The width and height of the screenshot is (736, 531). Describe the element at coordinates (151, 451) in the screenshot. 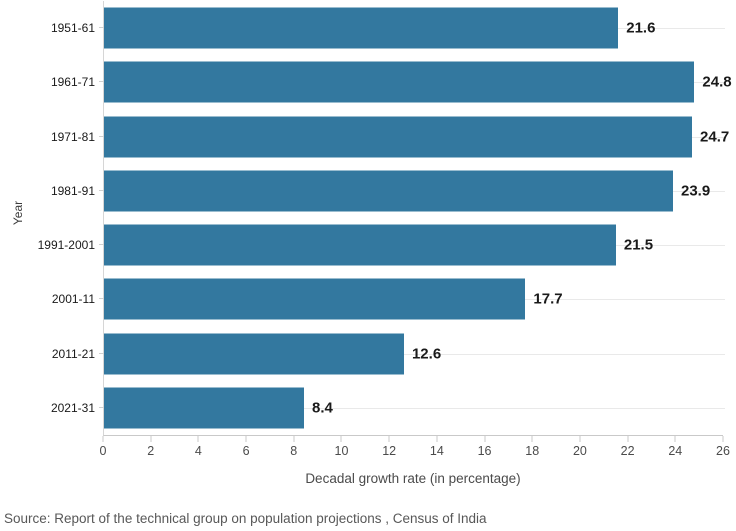

I see `x-tick-label: 2` at that location.